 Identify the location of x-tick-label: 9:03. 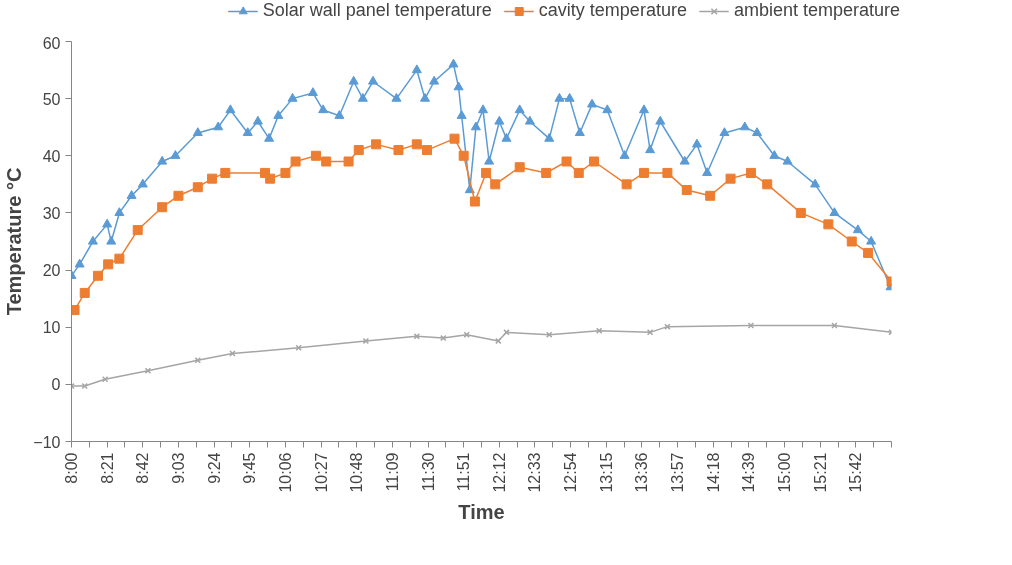
(178, 468).